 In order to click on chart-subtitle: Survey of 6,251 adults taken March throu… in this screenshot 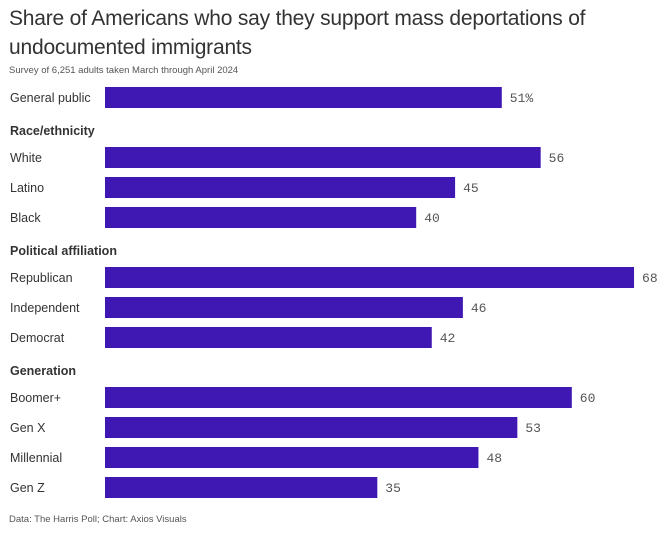, I will do `click(124, 70)`.